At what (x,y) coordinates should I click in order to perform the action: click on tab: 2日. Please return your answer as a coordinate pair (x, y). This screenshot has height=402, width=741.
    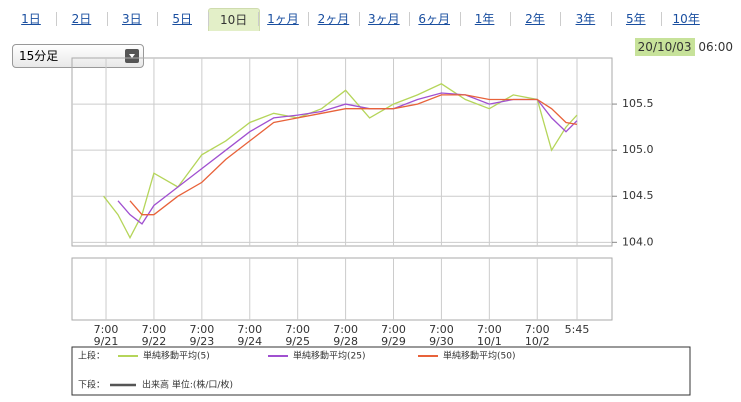
    Looking at the image, I should click on (81, 19).